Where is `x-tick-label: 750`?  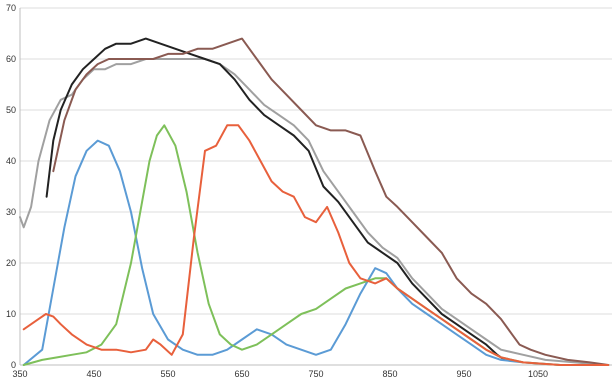
x-tick-label: 750 is located at coordinates (315, 374).